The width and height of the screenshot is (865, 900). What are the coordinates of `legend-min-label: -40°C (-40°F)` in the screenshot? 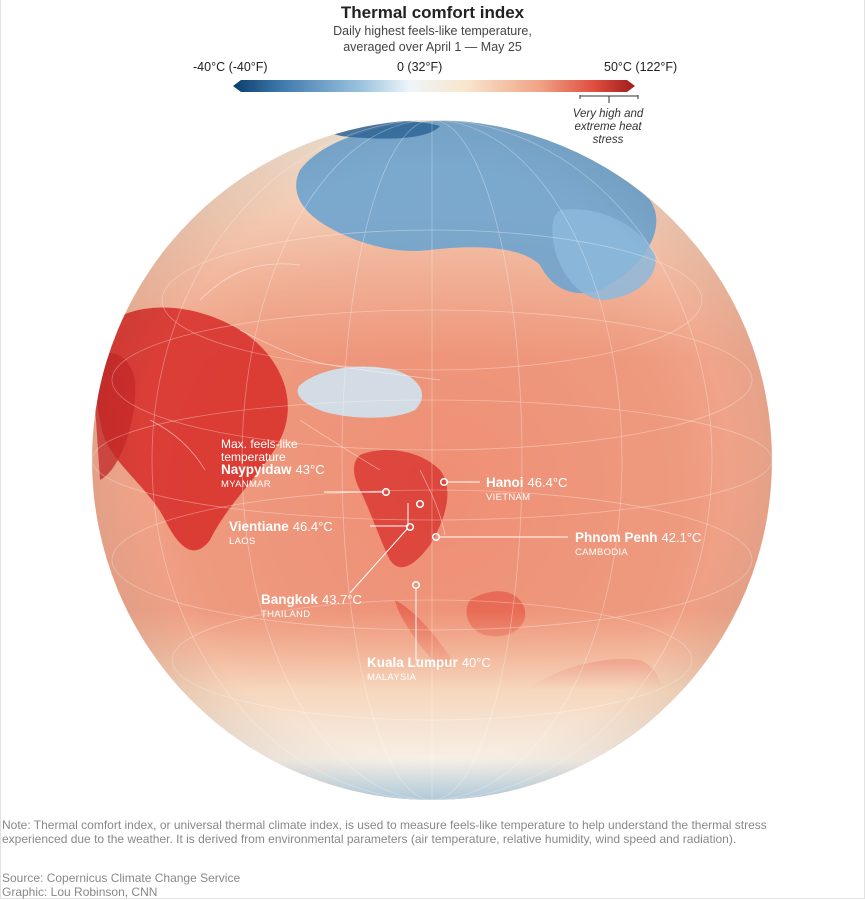 It's located at (230, 67).